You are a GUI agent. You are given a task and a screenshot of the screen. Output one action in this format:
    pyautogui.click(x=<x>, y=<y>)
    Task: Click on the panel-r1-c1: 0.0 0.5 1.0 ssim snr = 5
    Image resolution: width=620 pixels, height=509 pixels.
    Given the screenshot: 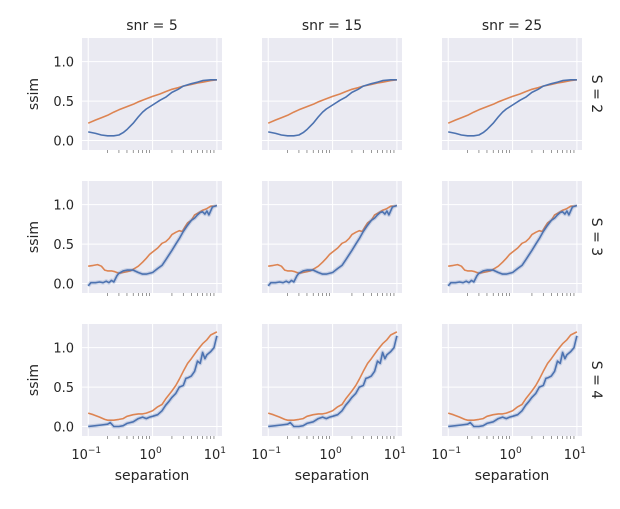 What is the action you would take?
    pyautogui.click(x=124, y=85)
    